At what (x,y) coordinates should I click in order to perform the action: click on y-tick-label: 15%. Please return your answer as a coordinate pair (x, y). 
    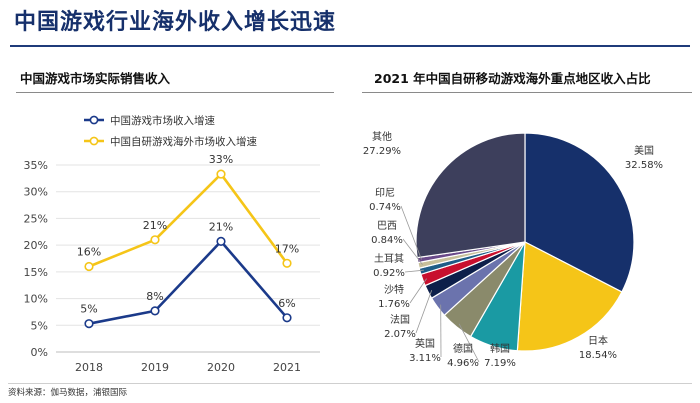
    Looking at the image, I should click on (36, 272).